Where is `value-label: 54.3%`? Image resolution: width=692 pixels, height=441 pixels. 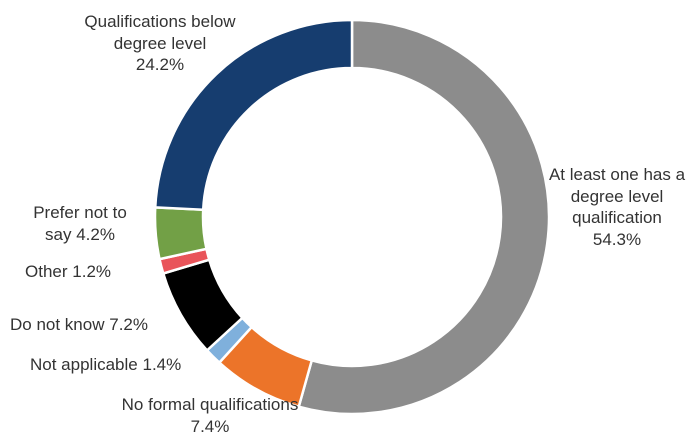
value-label: 54.3% is located at coordinates (617, 239).